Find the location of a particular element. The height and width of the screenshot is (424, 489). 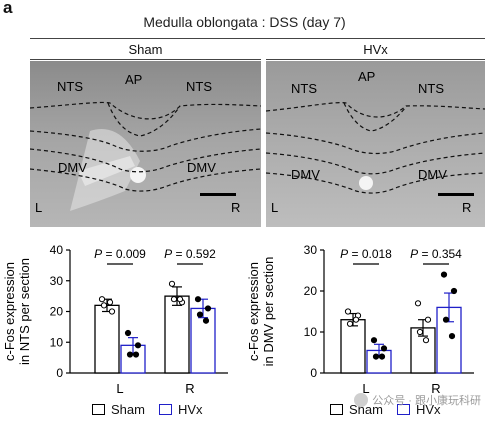

legend-swatch-sham is located at coordinates (336, 409).